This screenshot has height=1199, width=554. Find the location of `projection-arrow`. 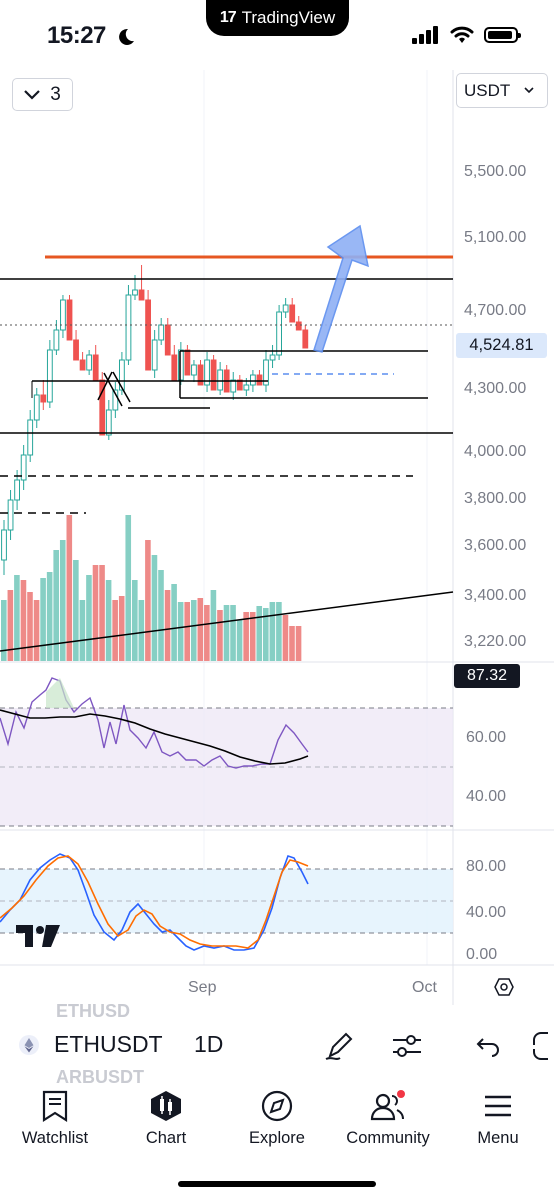

projection-arrow is located at coordinates (341, 288).